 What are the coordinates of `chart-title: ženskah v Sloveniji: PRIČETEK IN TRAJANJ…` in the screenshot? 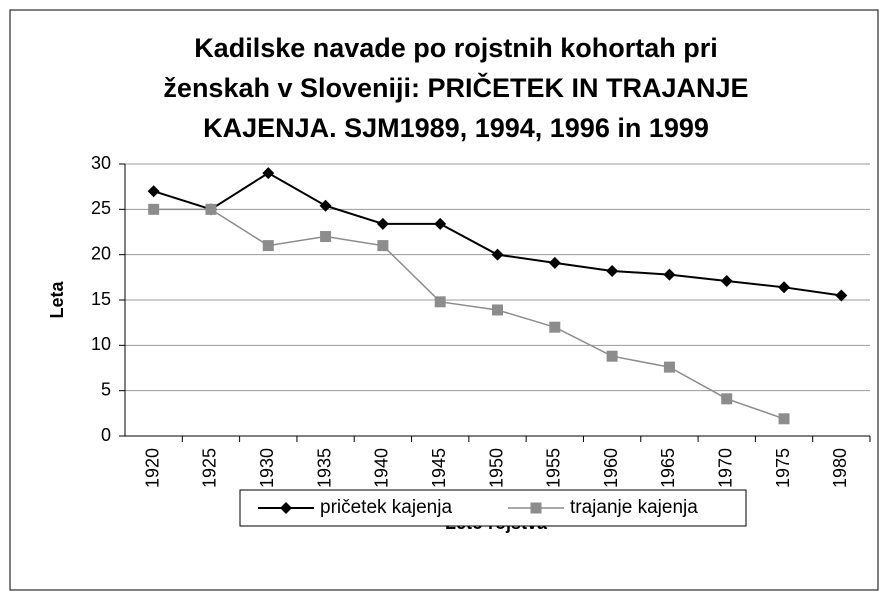 It's located at (455, 87).